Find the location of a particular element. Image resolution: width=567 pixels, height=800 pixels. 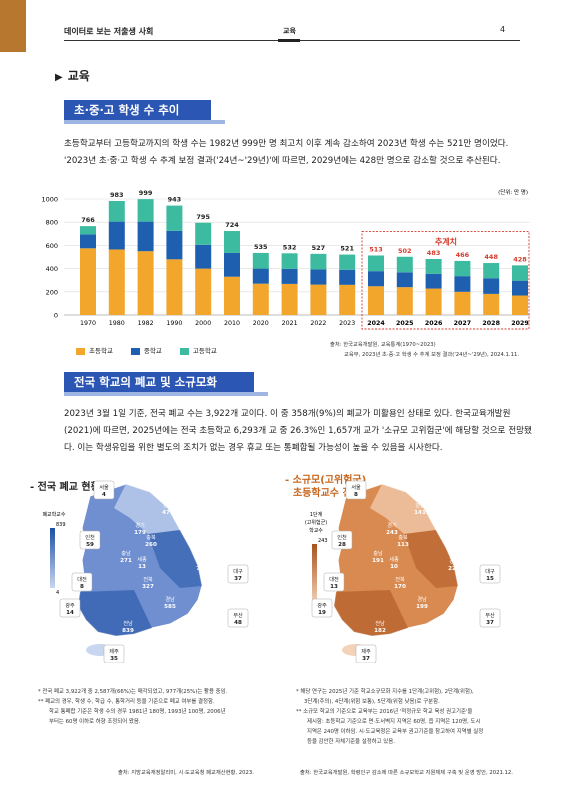

region-value: 37 is located at coordinates (490, 623).